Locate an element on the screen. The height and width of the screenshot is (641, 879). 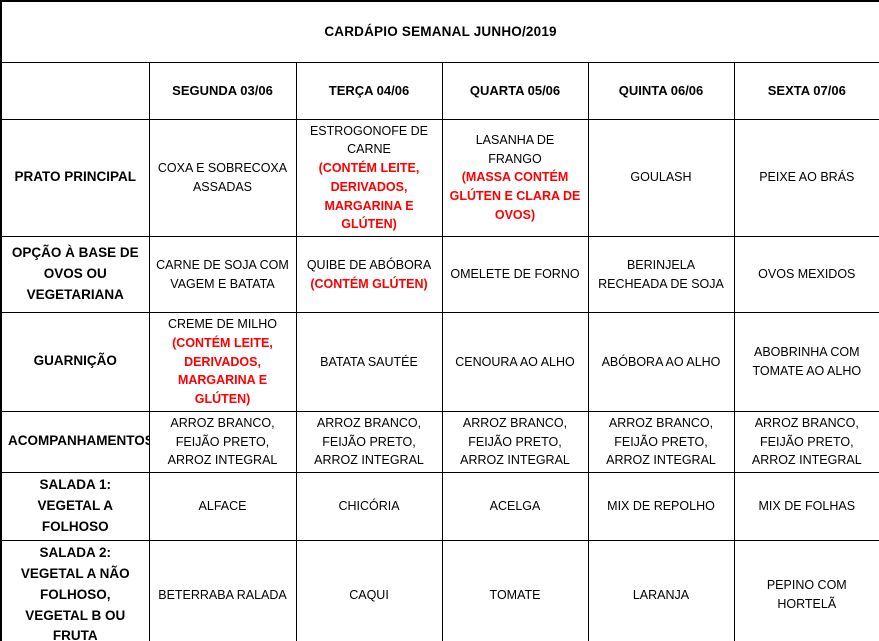
menu-item-cell: COXA E SOBRECOXA ASSADAS is located at coordinates (222, 177).